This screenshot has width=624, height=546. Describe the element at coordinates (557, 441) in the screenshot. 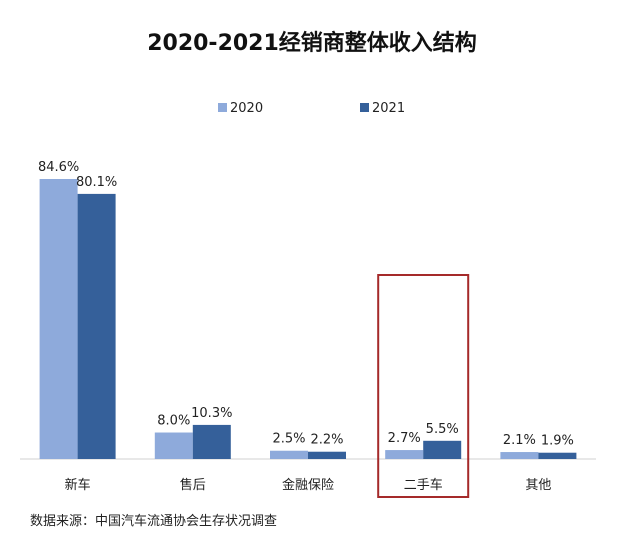

I see `data-label-2021-4: 1.9%` at that location.